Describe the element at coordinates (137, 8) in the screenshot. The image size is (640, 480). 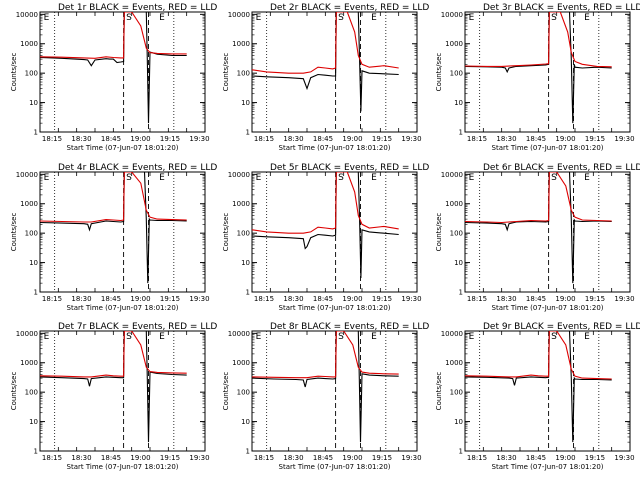
I see `panel-title: Det 1r BLACK = Events, RED = LLD` at that location.